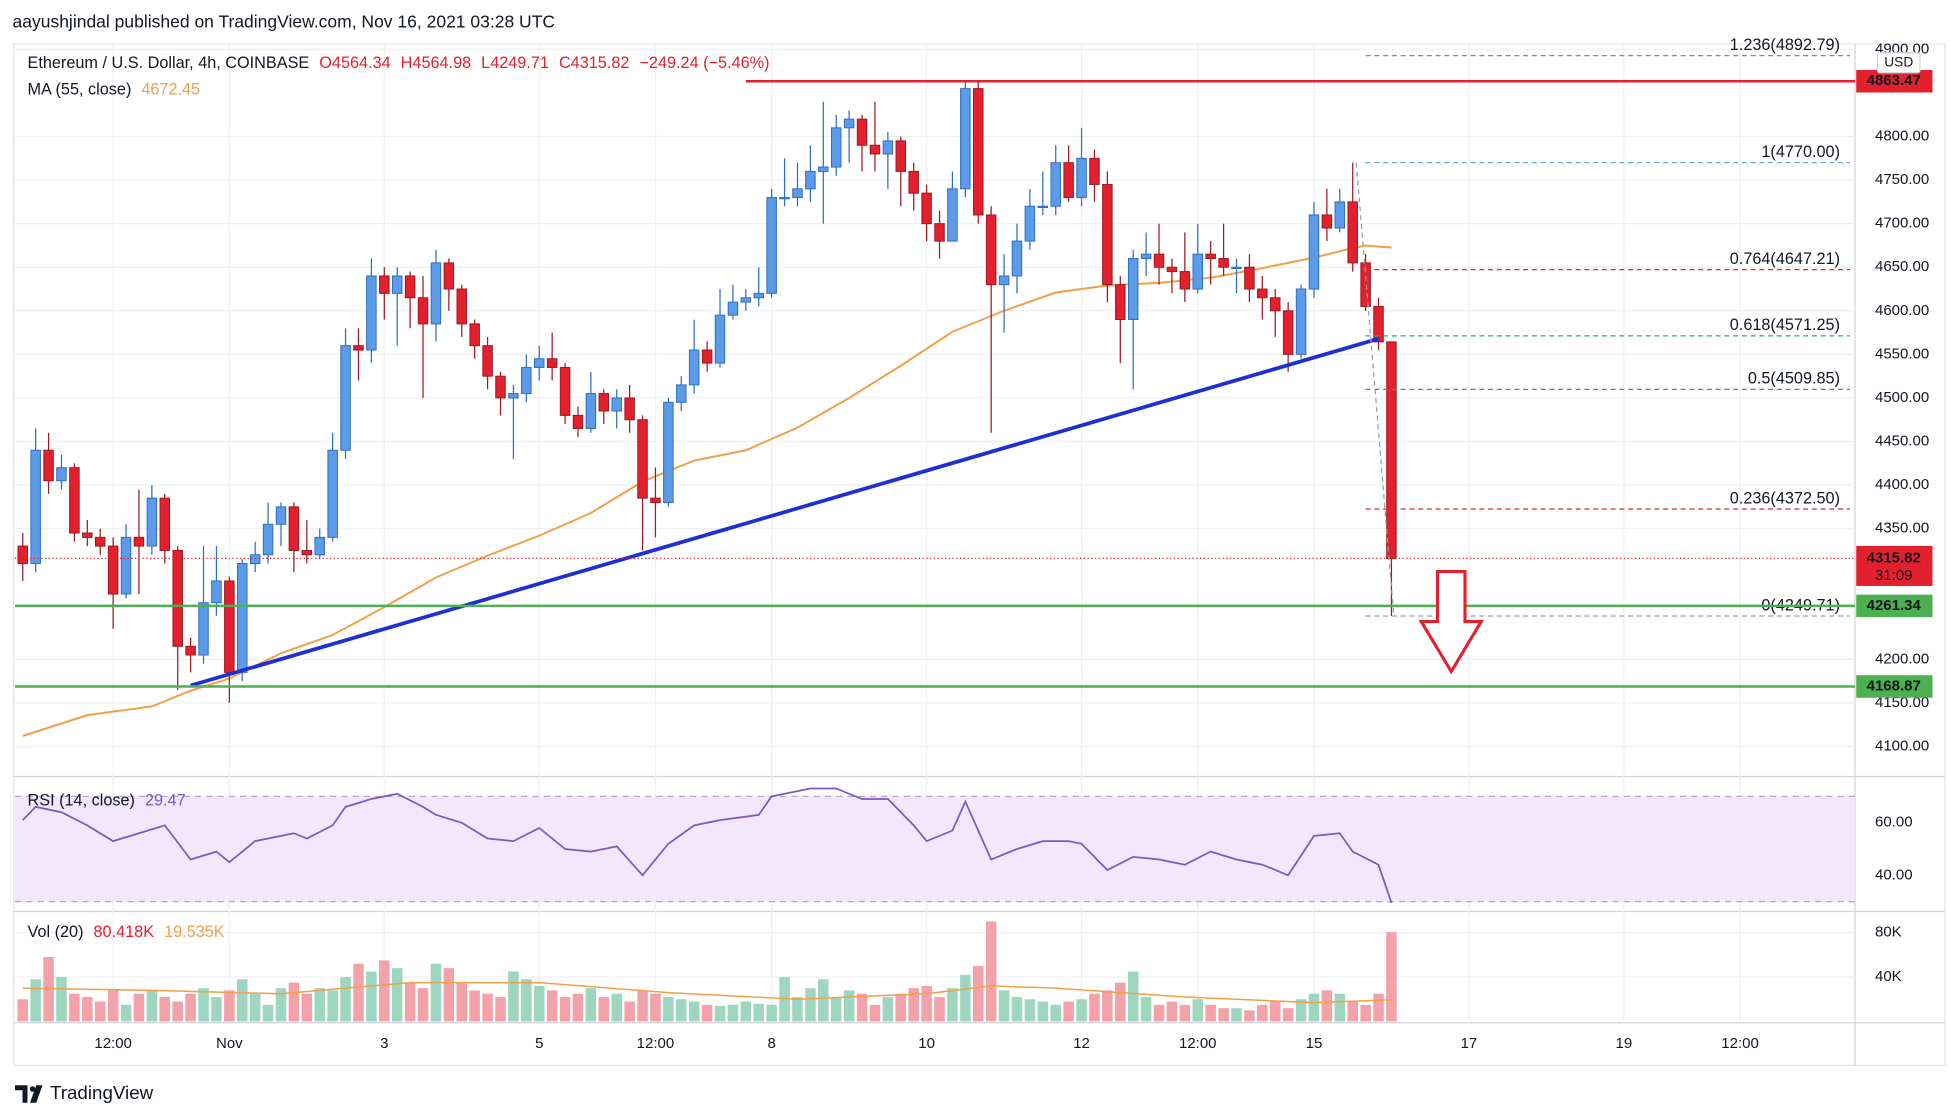 The height and width of the screenshot is (1113, 1950). Describe the element at coordinates (1785, 45) in the screenshot. I see `fib-label: 1.236(4892.79)` at that location.